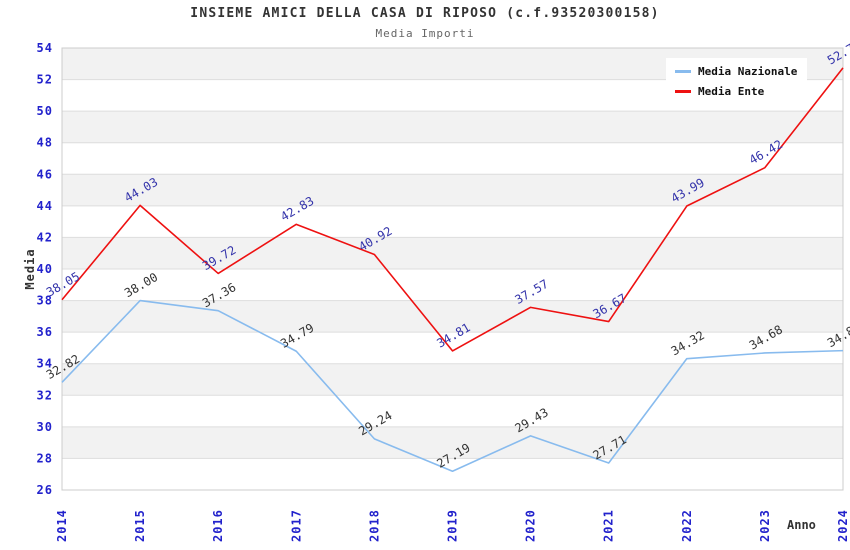  I want to click on legend-line-swatch-nazionale-icon, so click(683, 71).